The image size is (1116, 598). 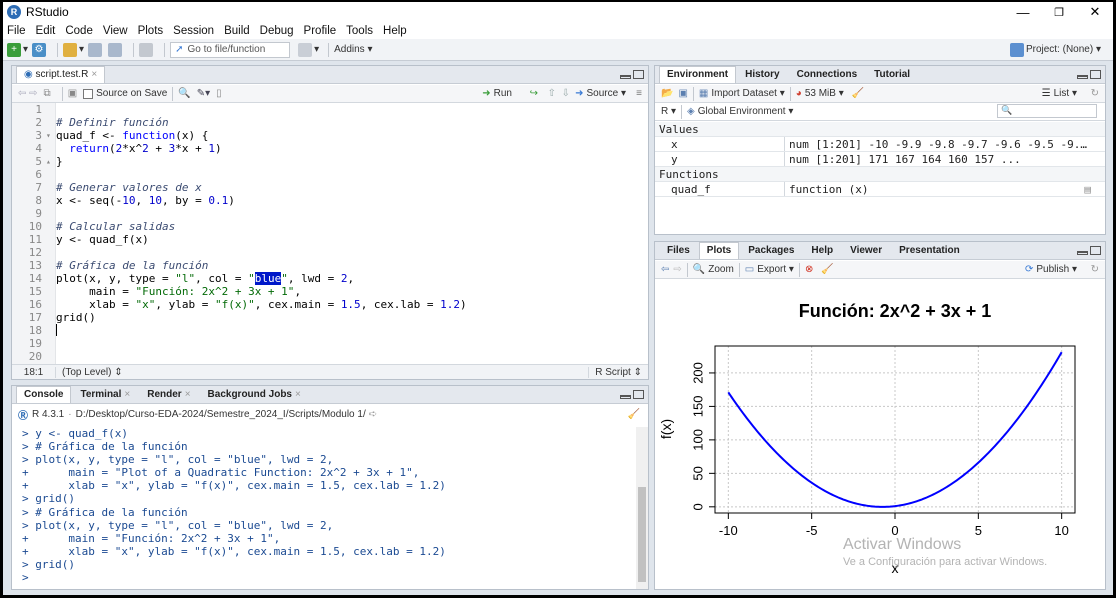 What do you see at coordinates (642, 534) in the screenshot?
I see `scrollbar-thumb` at bounding box center [642, 534].